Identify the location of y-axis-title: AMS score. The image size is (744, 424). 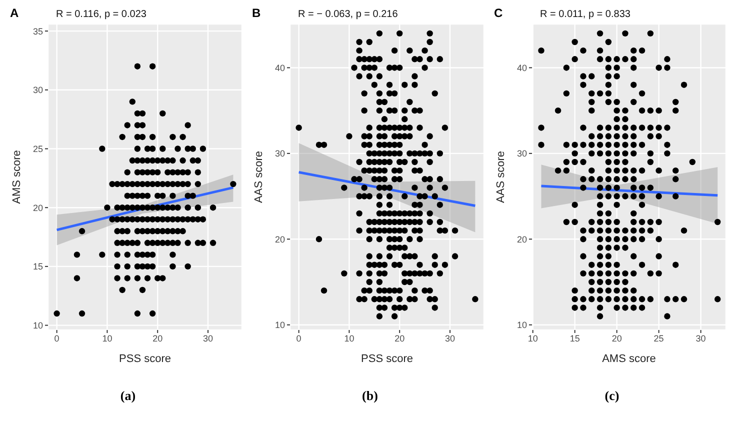
(16, 177).